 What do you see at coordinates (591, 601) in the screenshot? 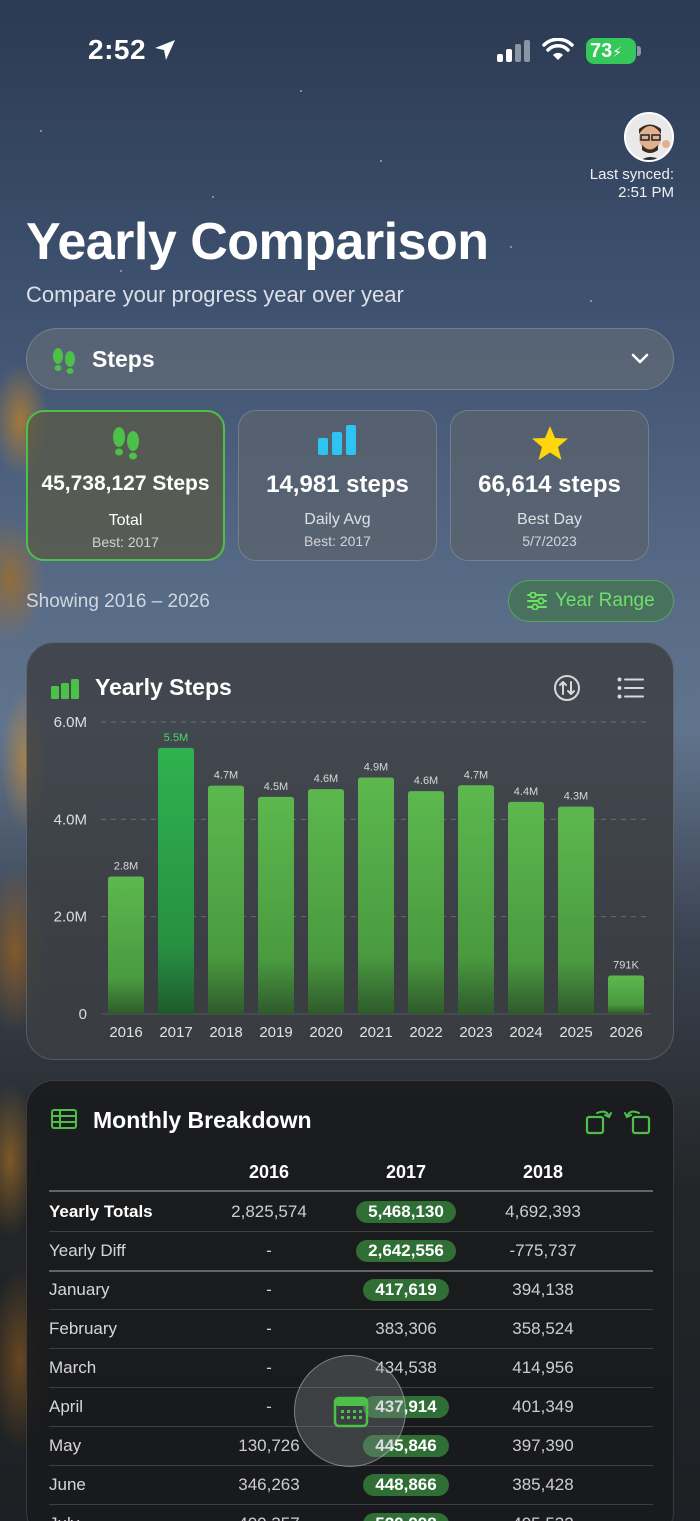
I see `year-range-button: Year Range` at bounding box center [591, 601].